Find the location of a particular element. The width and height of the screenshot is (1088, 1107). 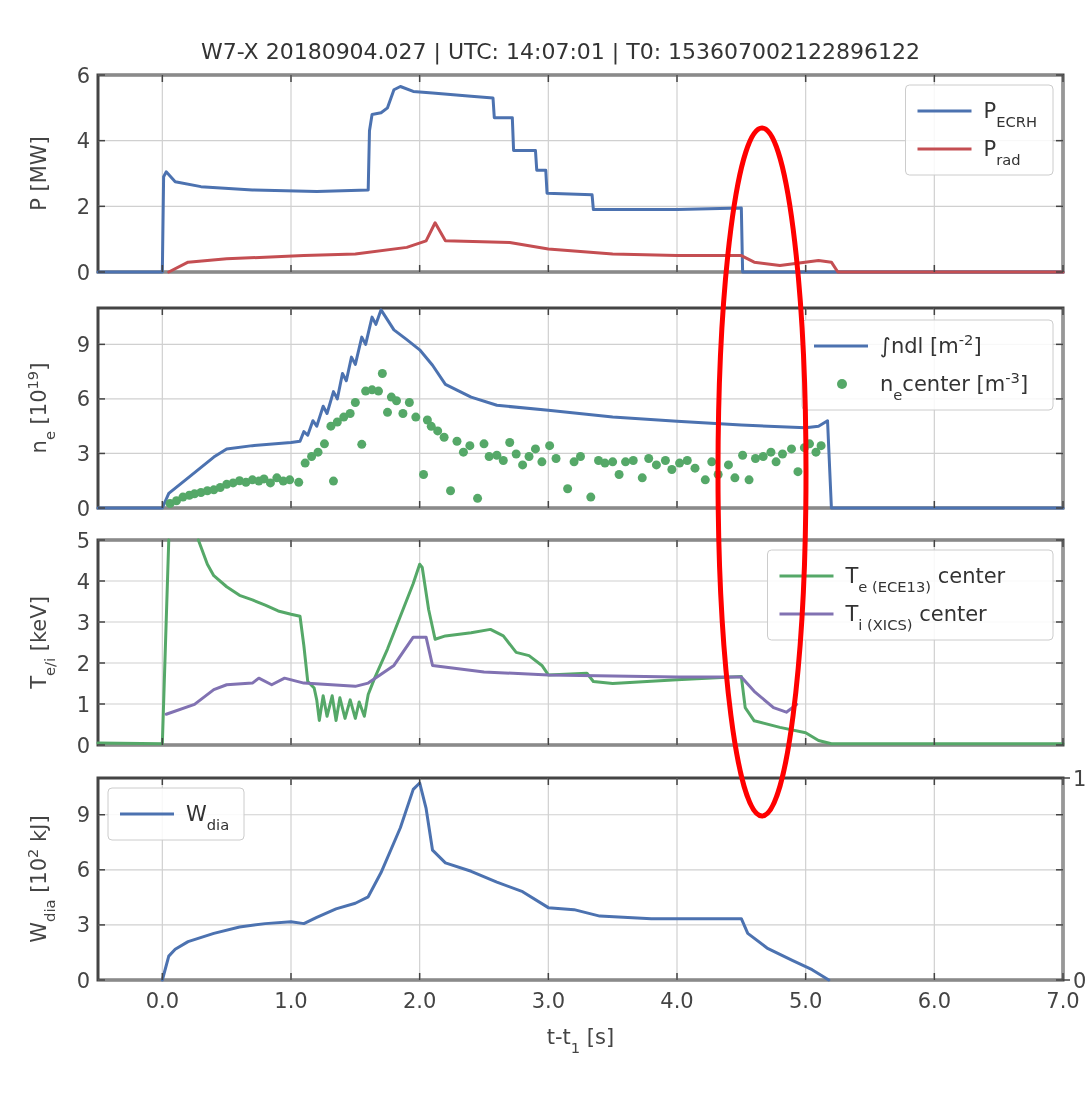

legend-label: ∫ndl [m$^{-2}$] is located at coordinates (931, 344).